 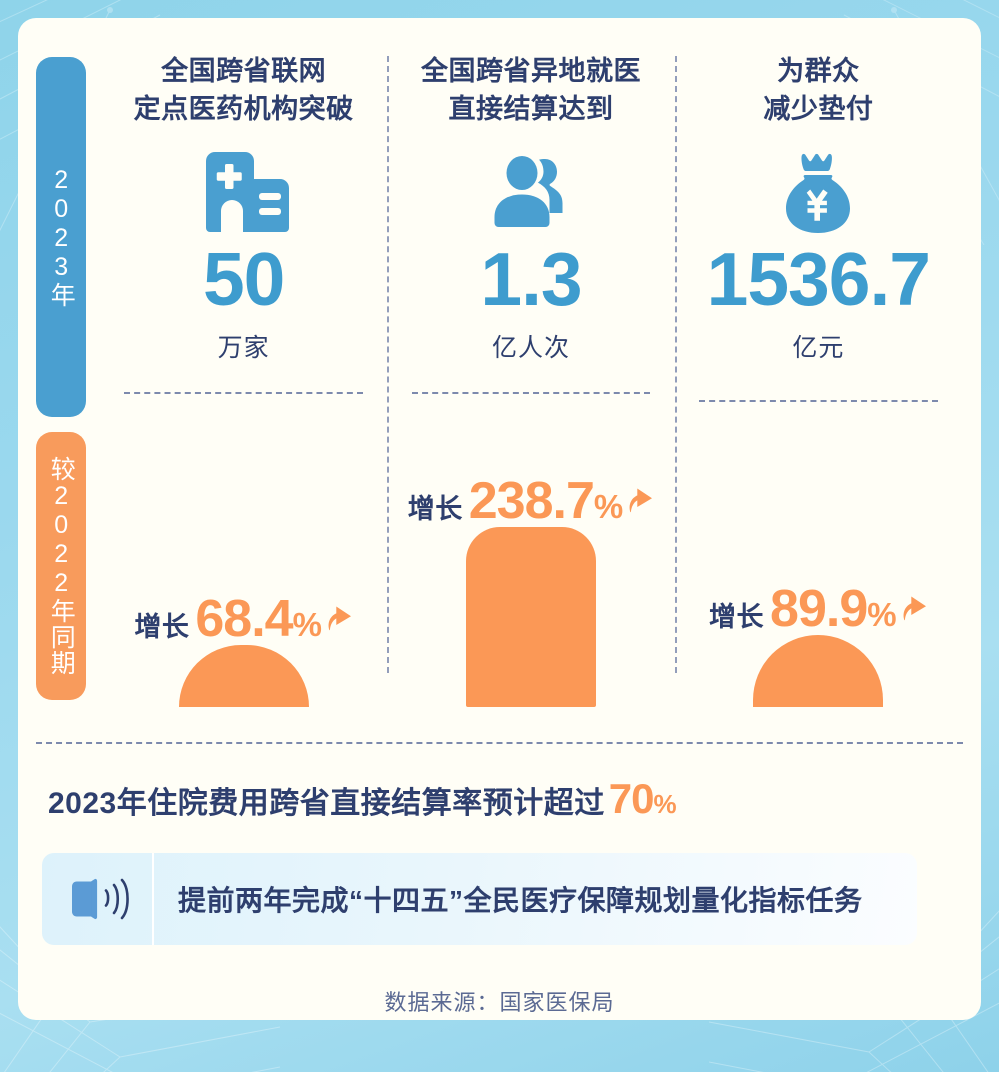 What do you see at coordinates (818, 90) in the screenshot?
I see `column-title: 为群众 减少垫付` at bounding box center [818, 90].